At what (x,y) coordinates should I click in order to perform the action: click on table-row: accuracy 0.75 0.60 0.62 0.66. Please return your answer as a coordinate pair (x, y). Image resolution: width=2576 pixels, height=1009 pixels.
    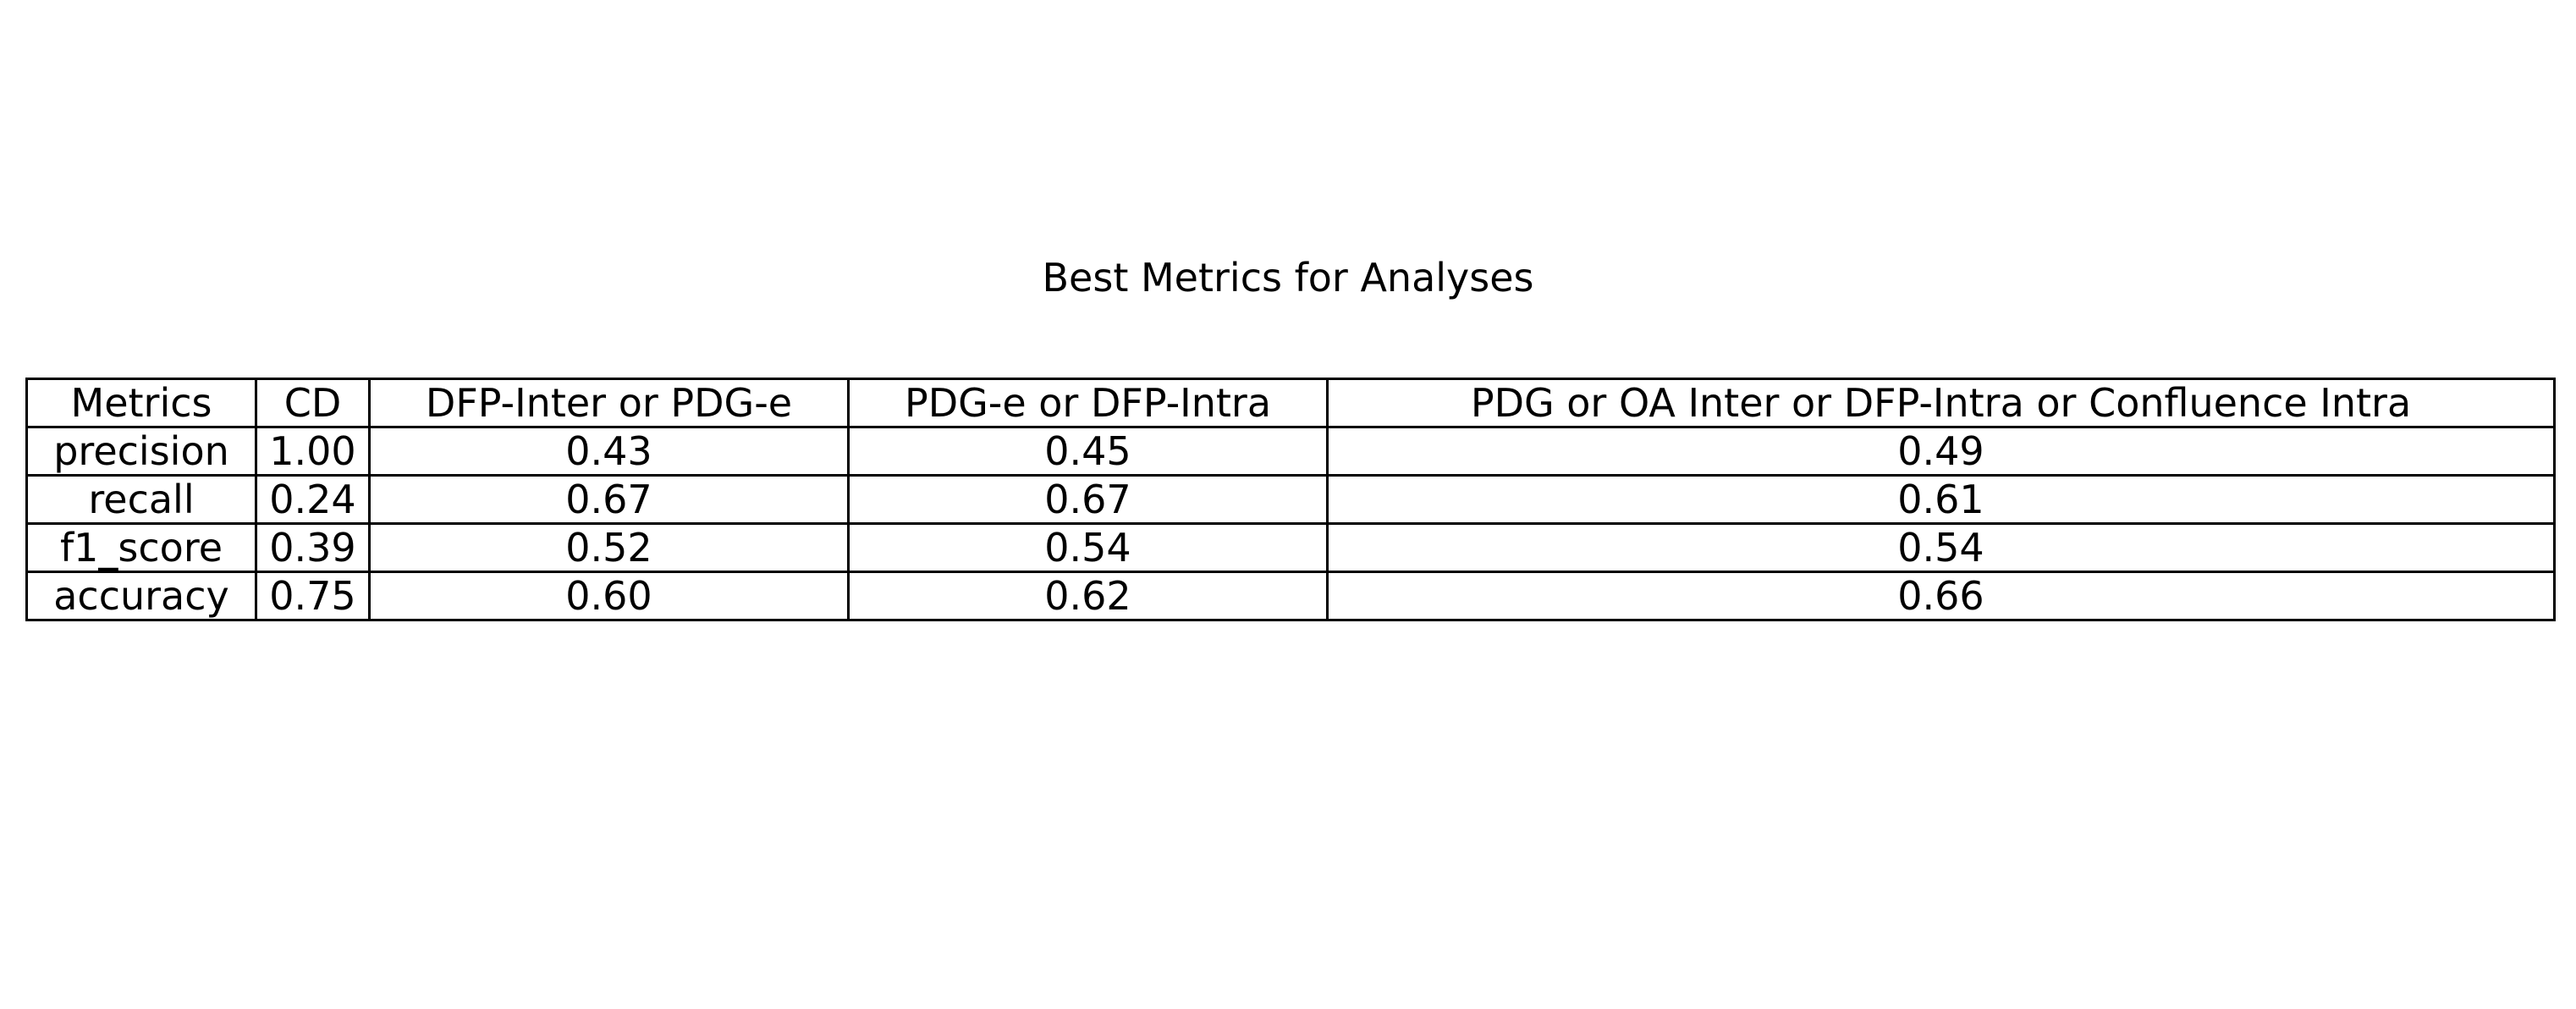
    Looking at the image, I should click on (1290, 596).